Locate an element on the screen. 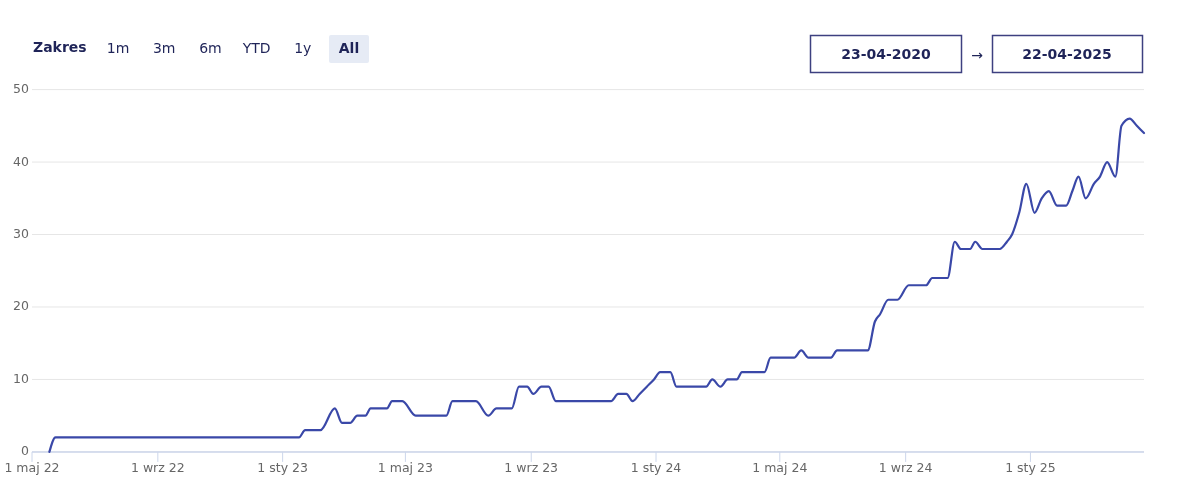 This screenshot has height=487, width=1196. range-button: All is located at coordinates (349, 49).